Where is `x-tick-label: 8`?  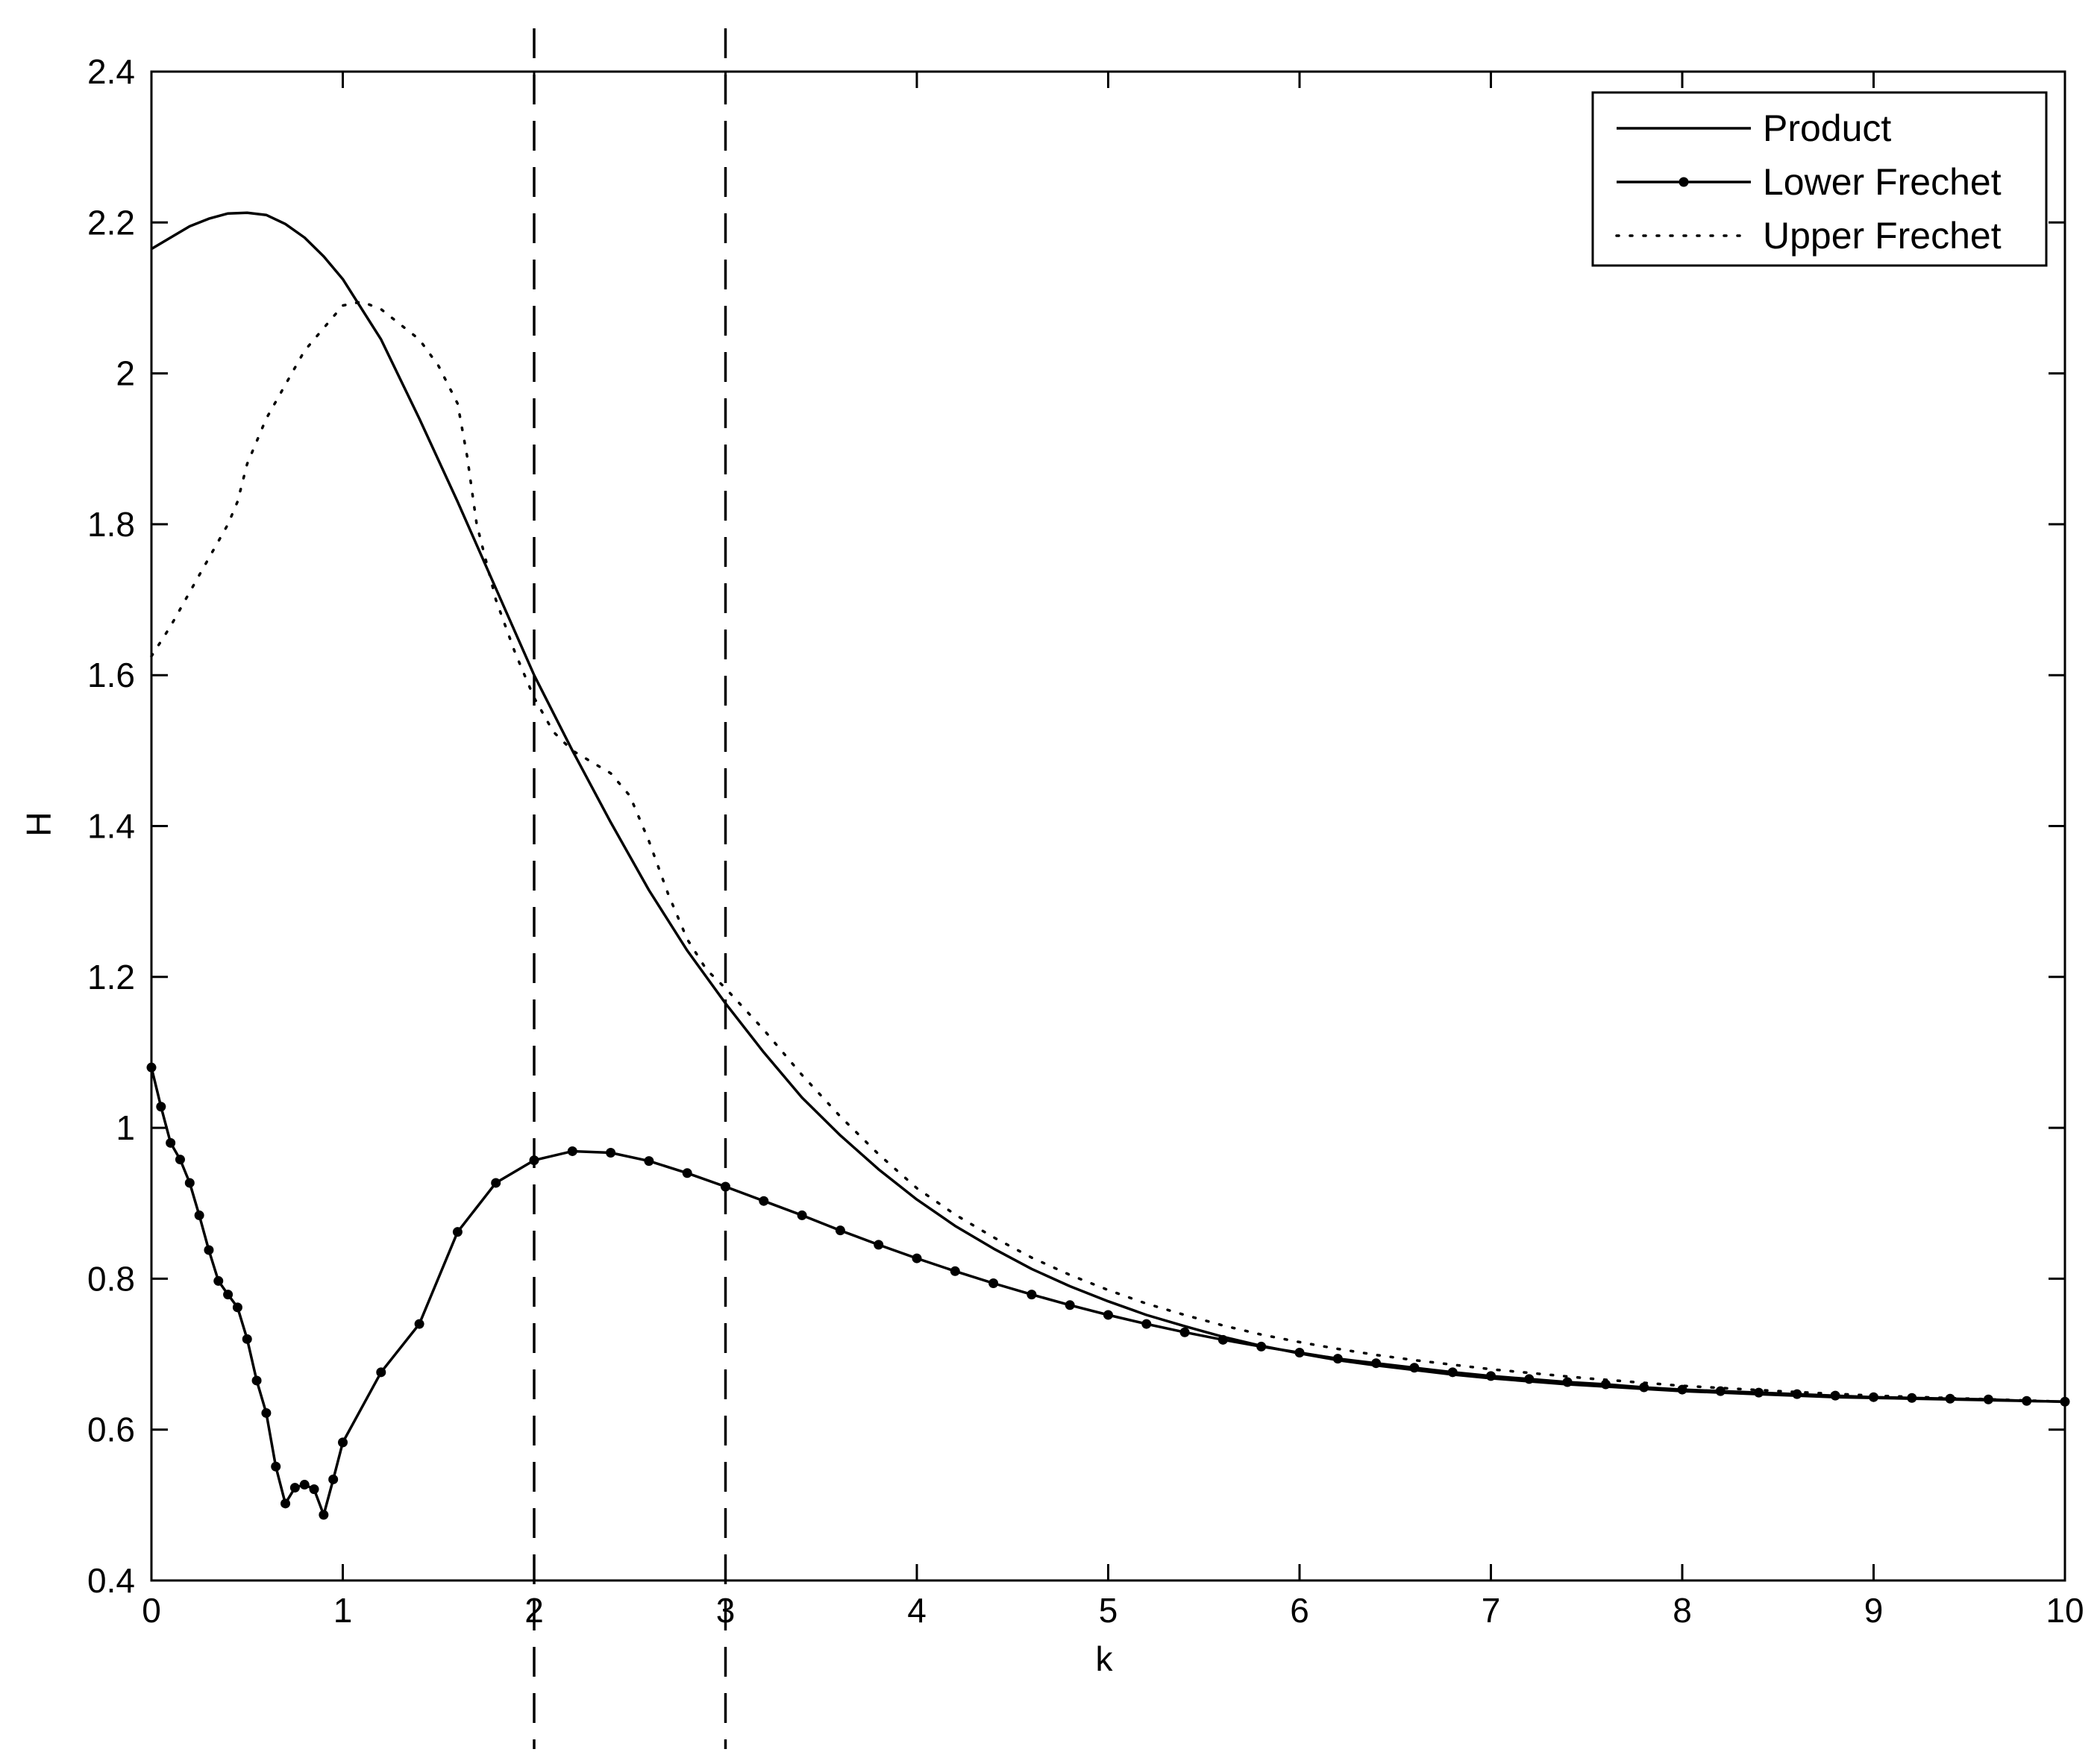
x-tick-label: 8 is located at coordinates (1682, 1610).